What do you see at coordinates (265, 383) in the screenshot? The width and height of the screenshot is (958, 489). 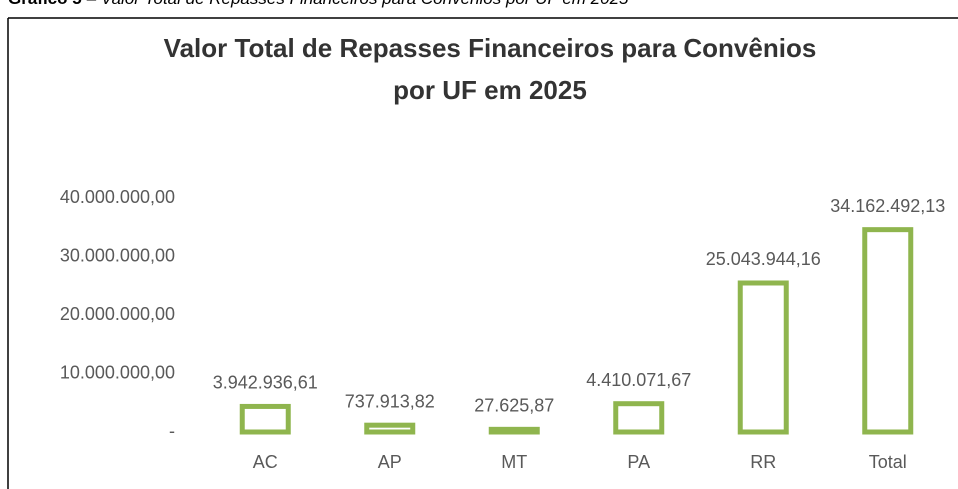 I see `data-label: 3.942.936,61` at bounding box center [265, 383].